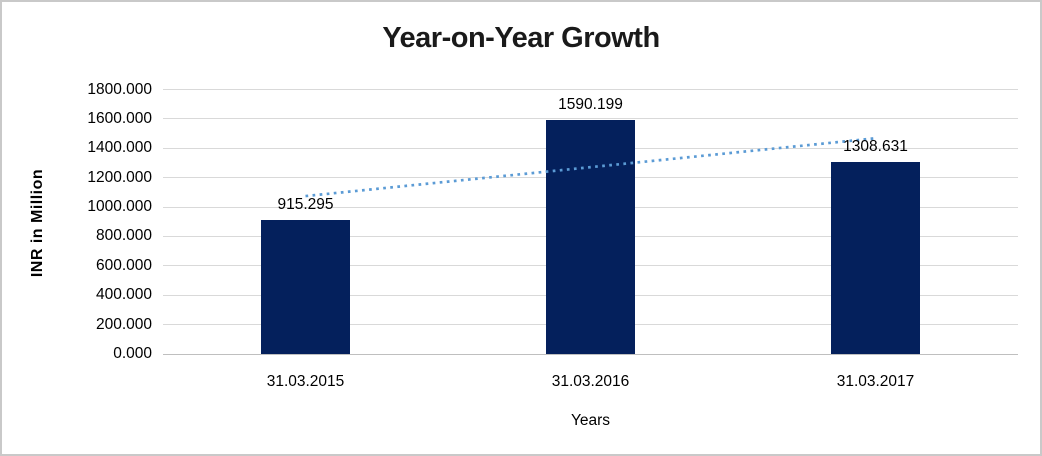  I want to click on y-tick-label: 400.000, so click(123, 295).